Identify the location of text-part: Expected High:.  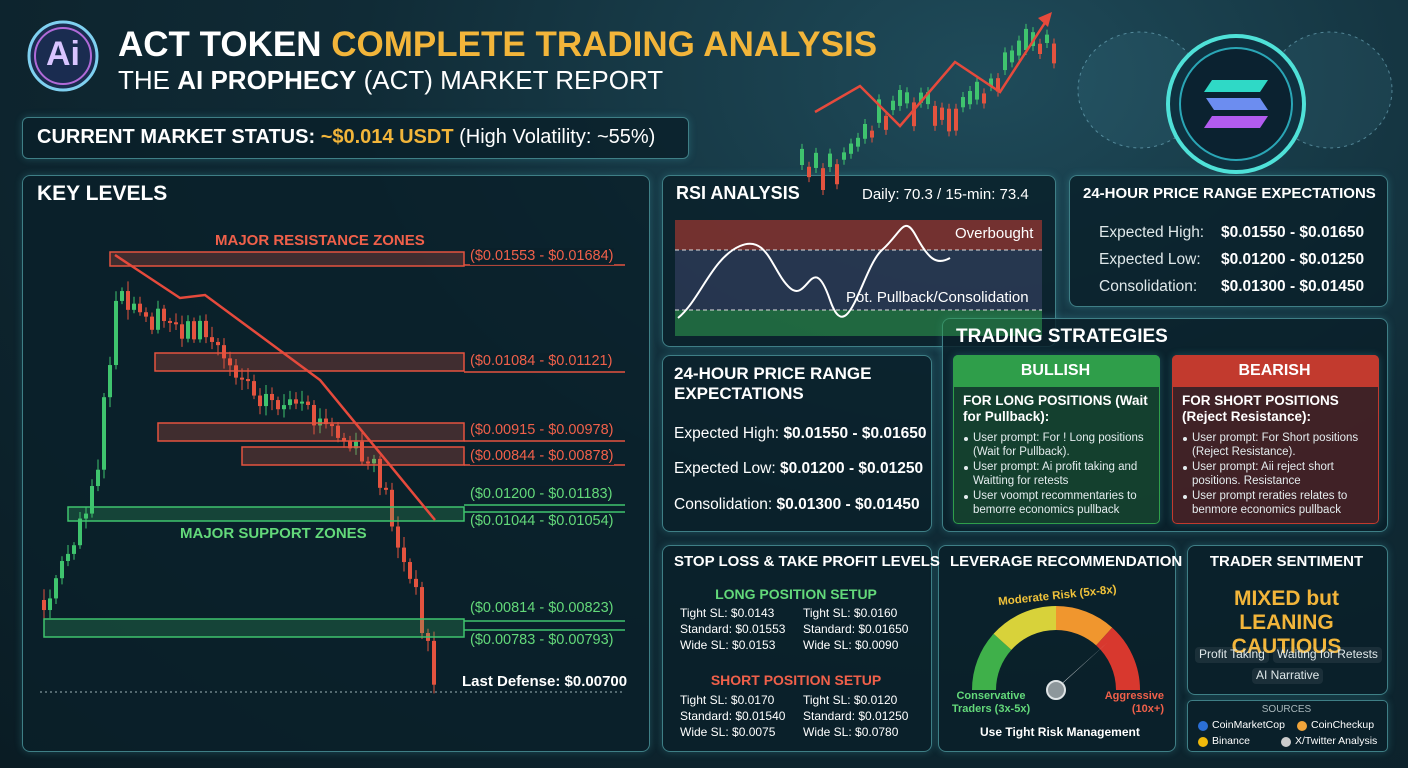
(727, 433).